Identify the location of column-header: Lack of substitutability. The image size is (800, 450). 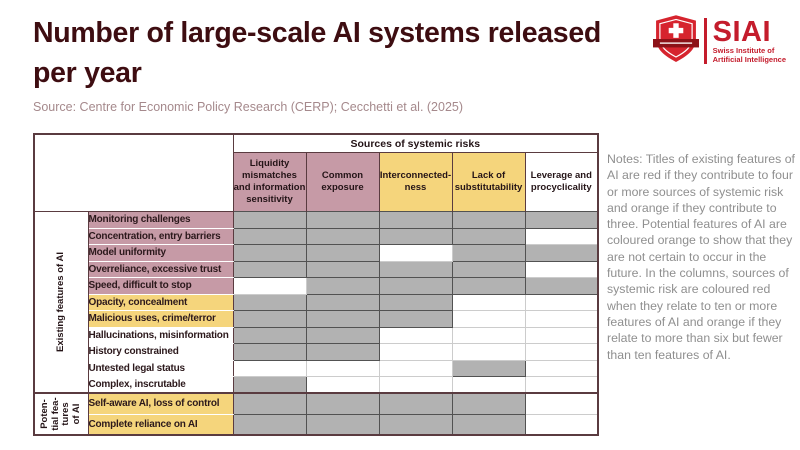
(488, 182).